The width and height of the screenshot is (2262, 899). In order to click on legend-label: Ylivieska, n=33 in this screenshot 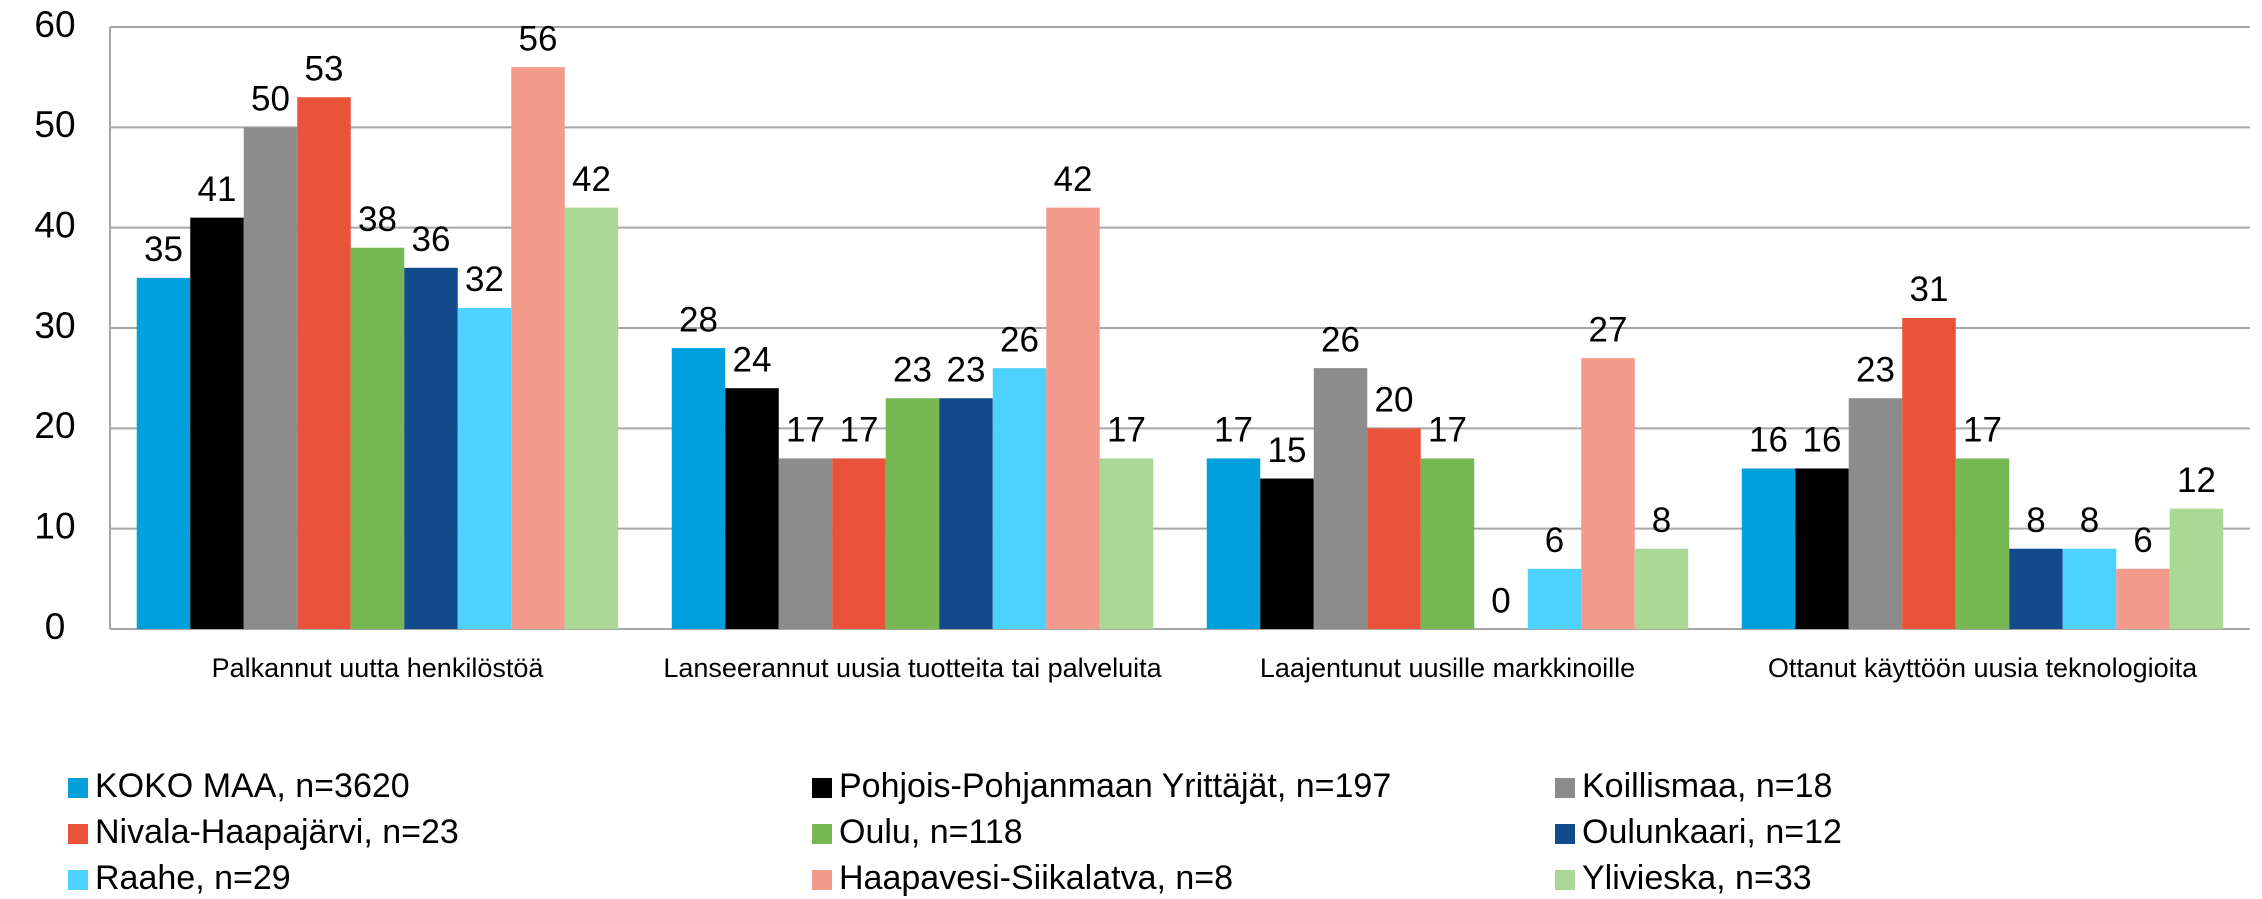, I will do `click(1697, 878)`.